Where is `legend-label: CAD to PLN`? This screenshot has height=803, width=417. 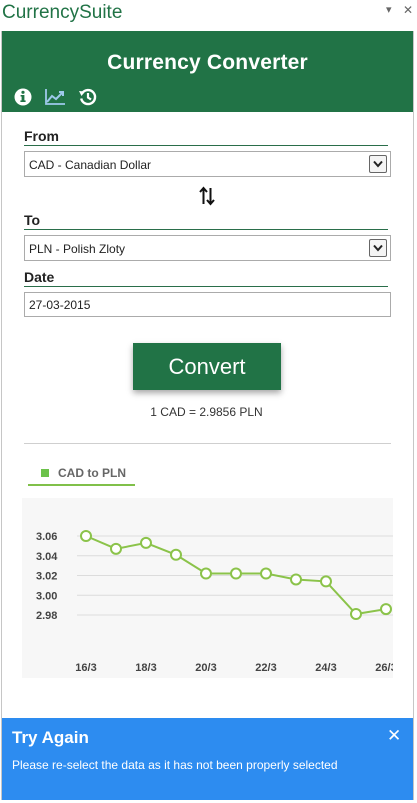
legend-label: CAD to PLN is located at coordinates (92, 473).